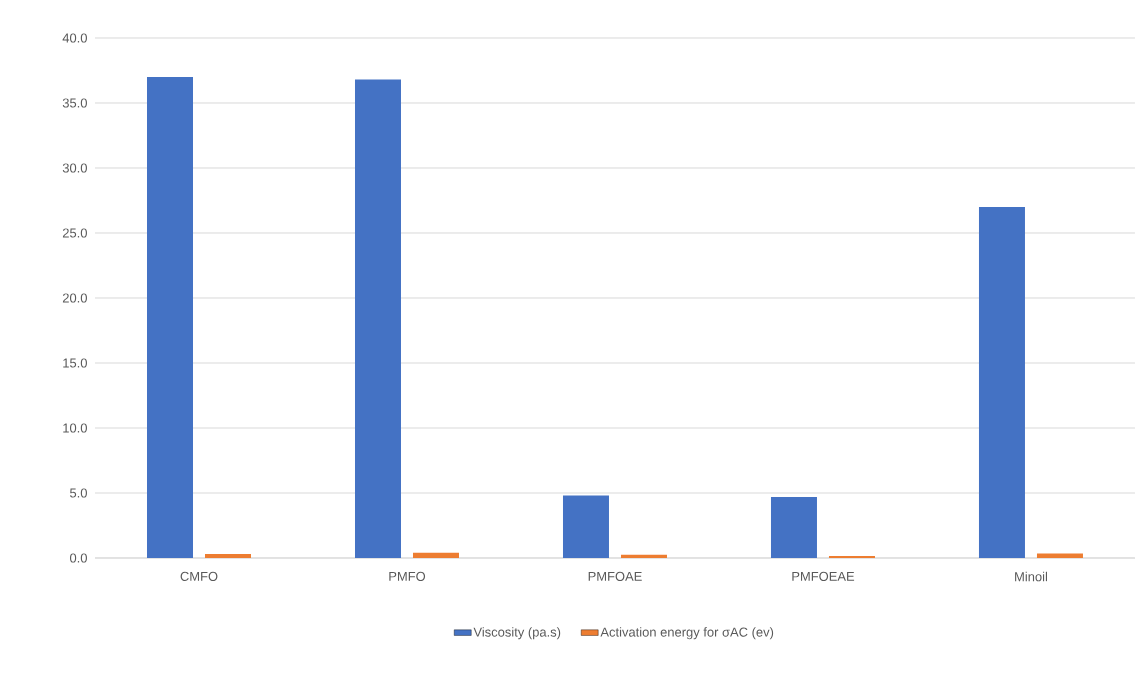 This screenshot has width=1147, height=677. Describe the element at coordinates (74, 168) in the screenshot. I see `y-tick-label: 30.0` at that location.